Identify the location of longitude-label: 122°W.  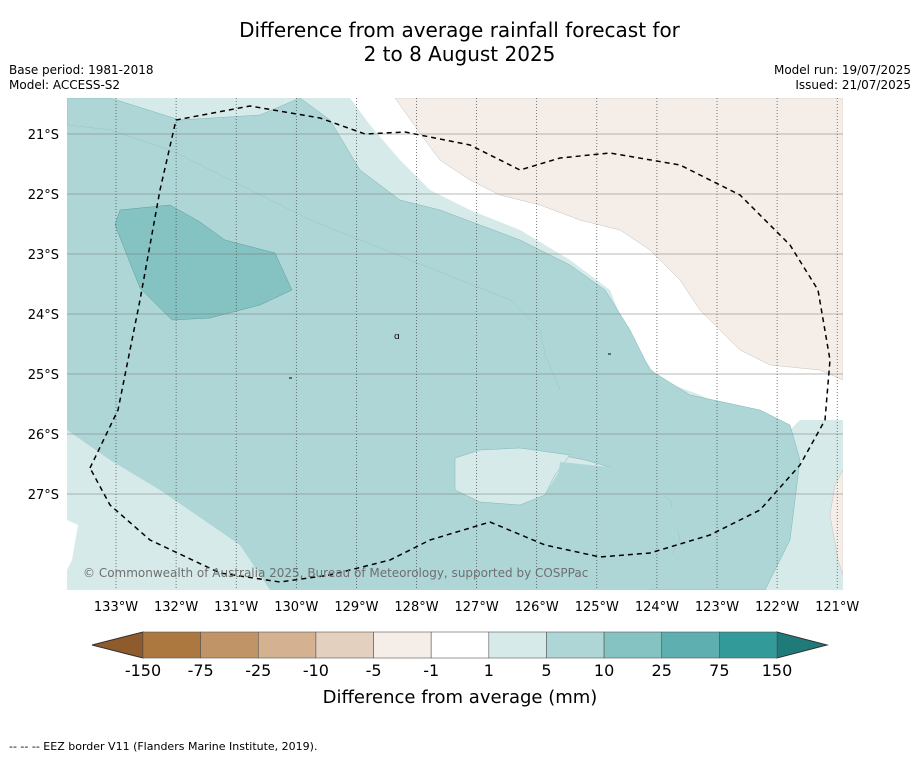
(777, 607).